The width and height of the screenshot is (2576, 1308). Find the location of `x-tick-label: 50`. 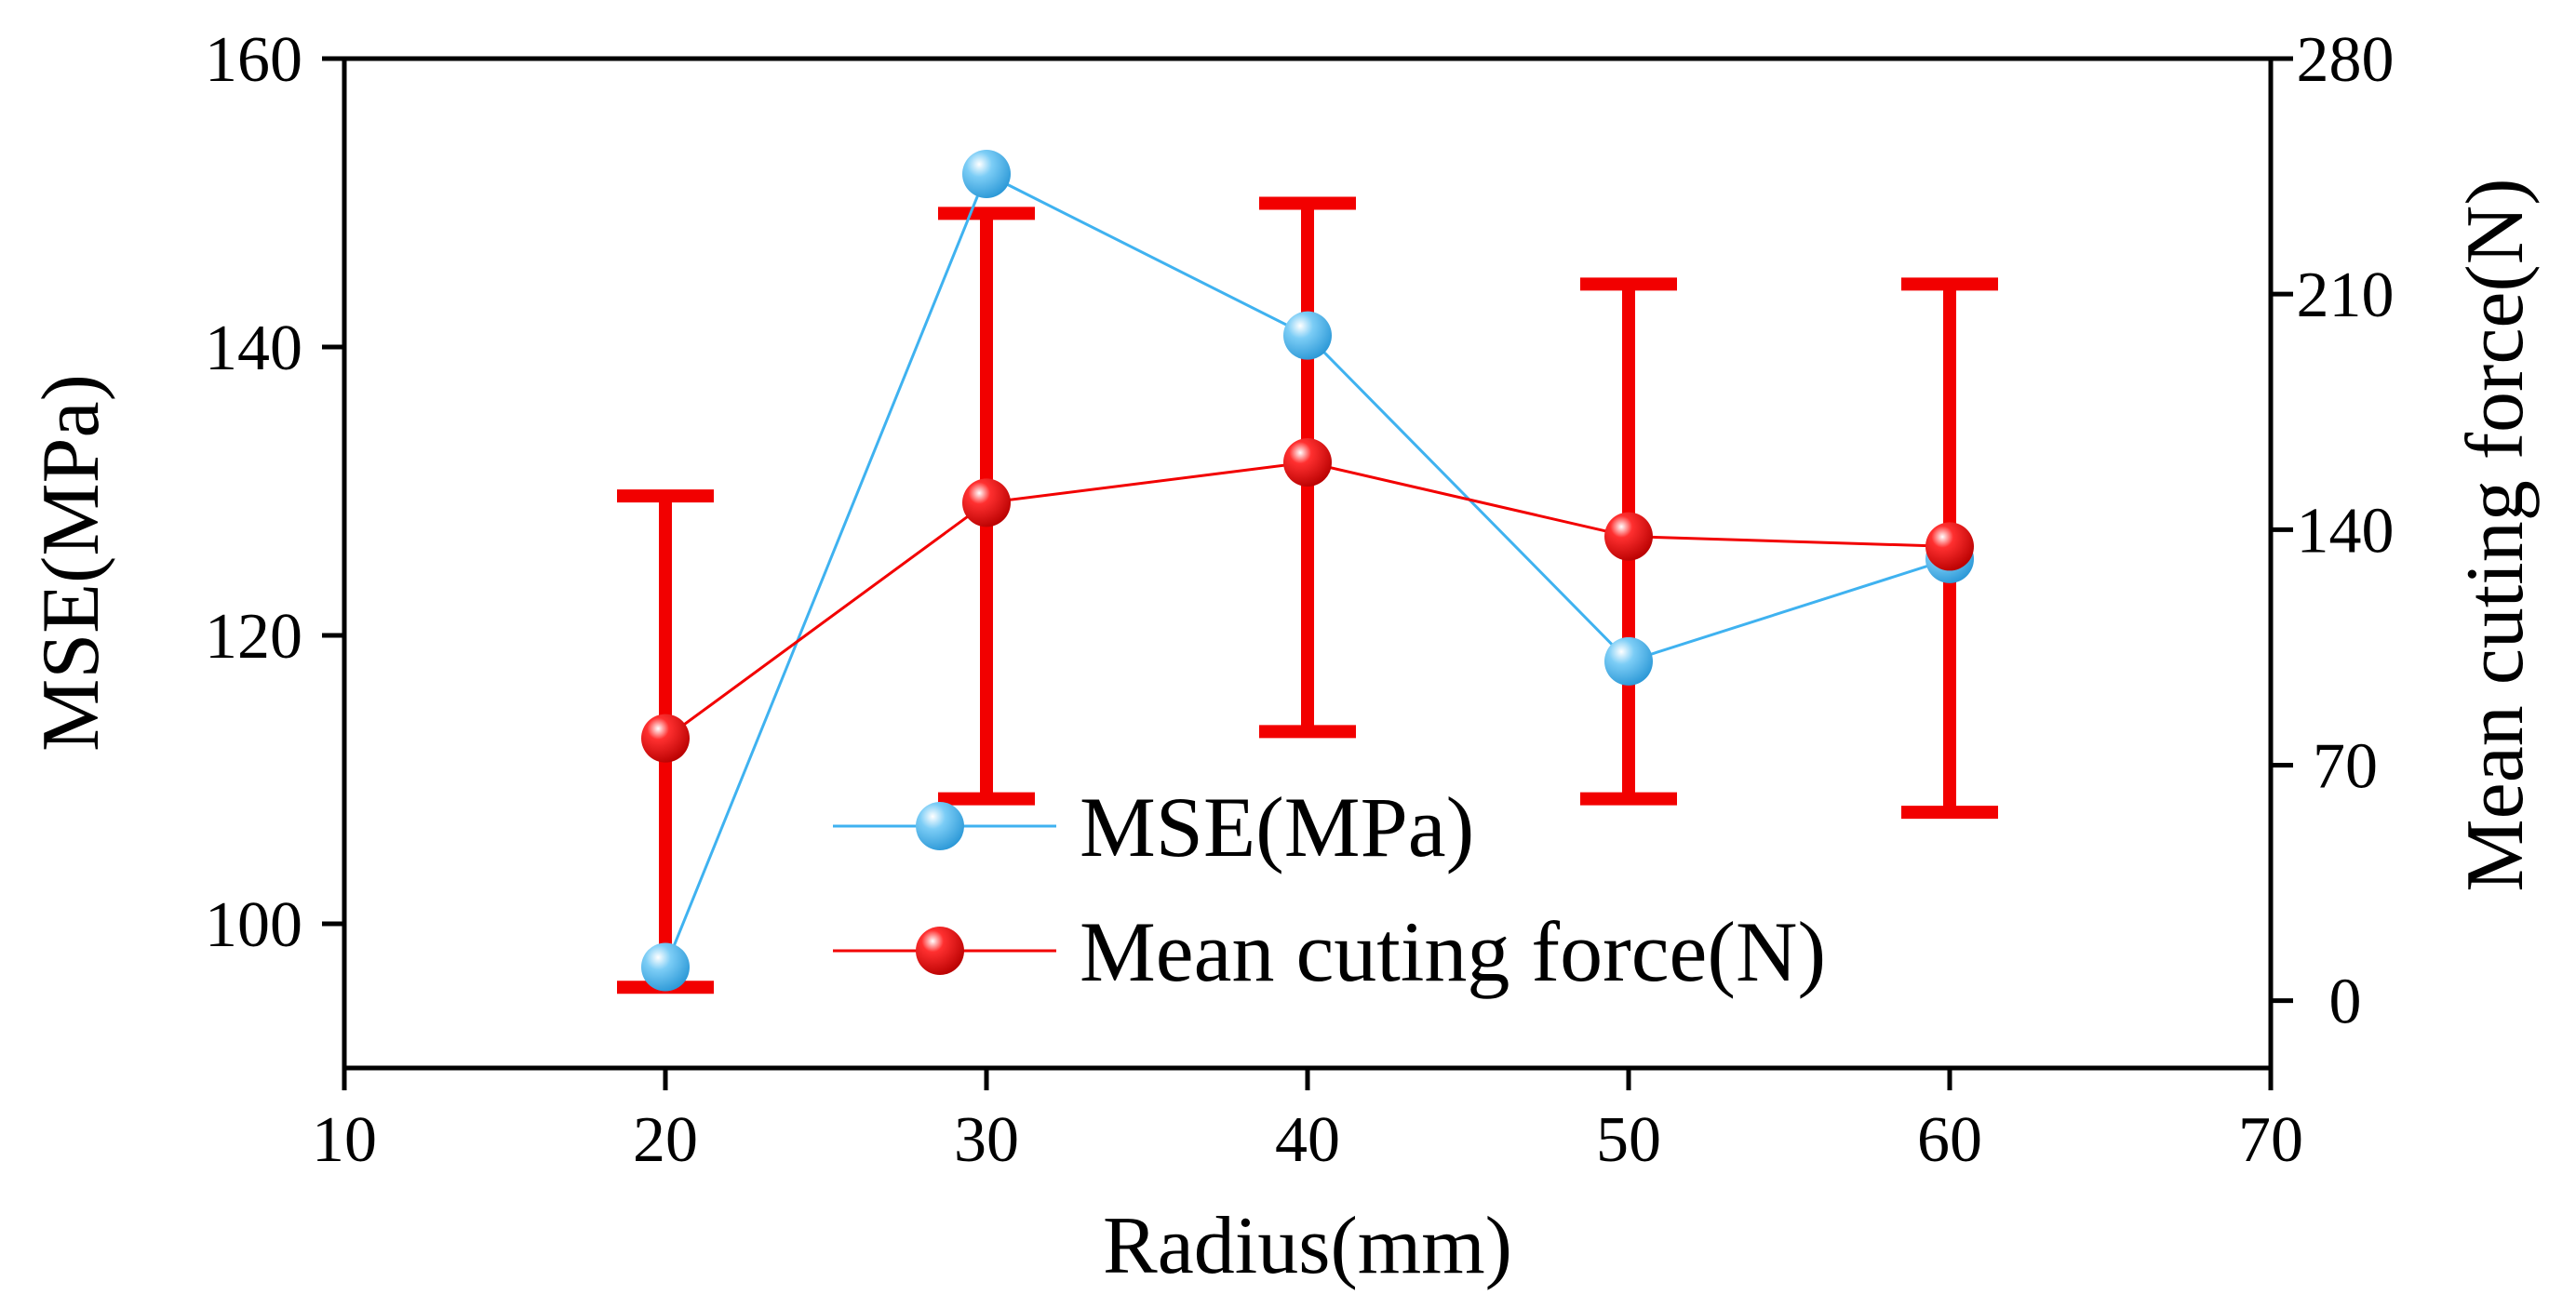

x-tick-label: 50 is located at coordinates (1628, 1140).